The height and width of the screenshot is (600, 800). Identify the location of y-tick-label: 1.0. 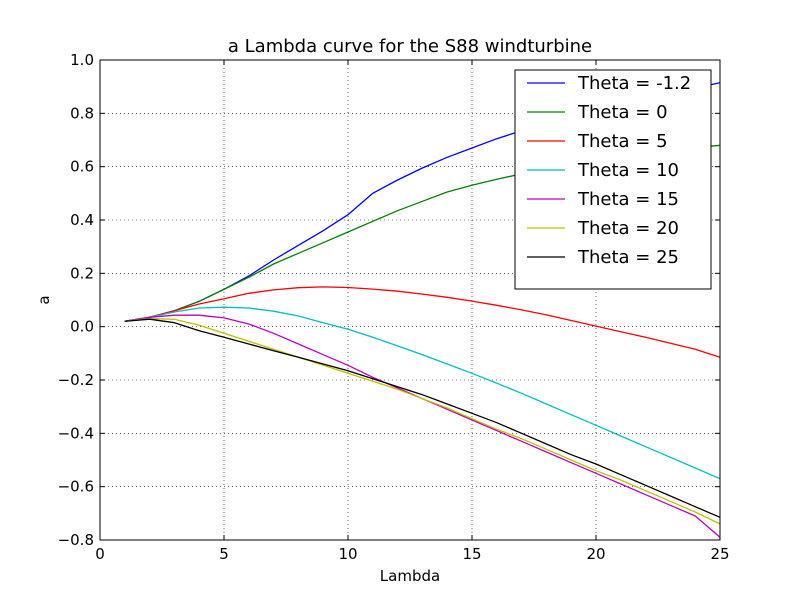
(82, 60).